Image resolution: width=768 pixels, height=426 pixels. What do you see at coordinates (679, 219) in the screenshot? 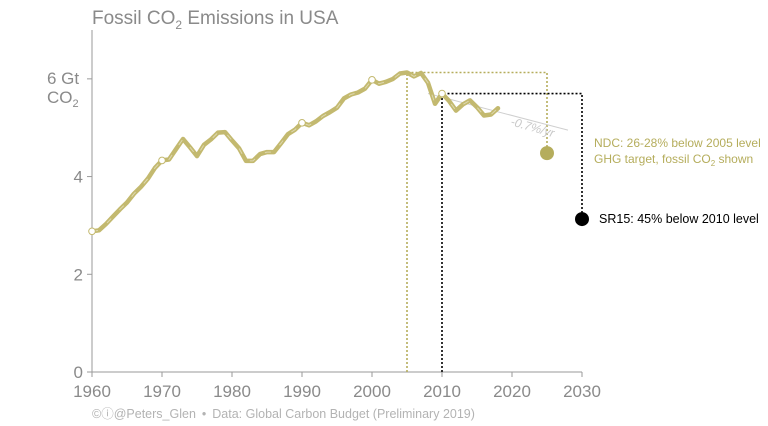
I see `sr15-label: SR15: 45% below 2010 level` at bounding box center [679, 219].